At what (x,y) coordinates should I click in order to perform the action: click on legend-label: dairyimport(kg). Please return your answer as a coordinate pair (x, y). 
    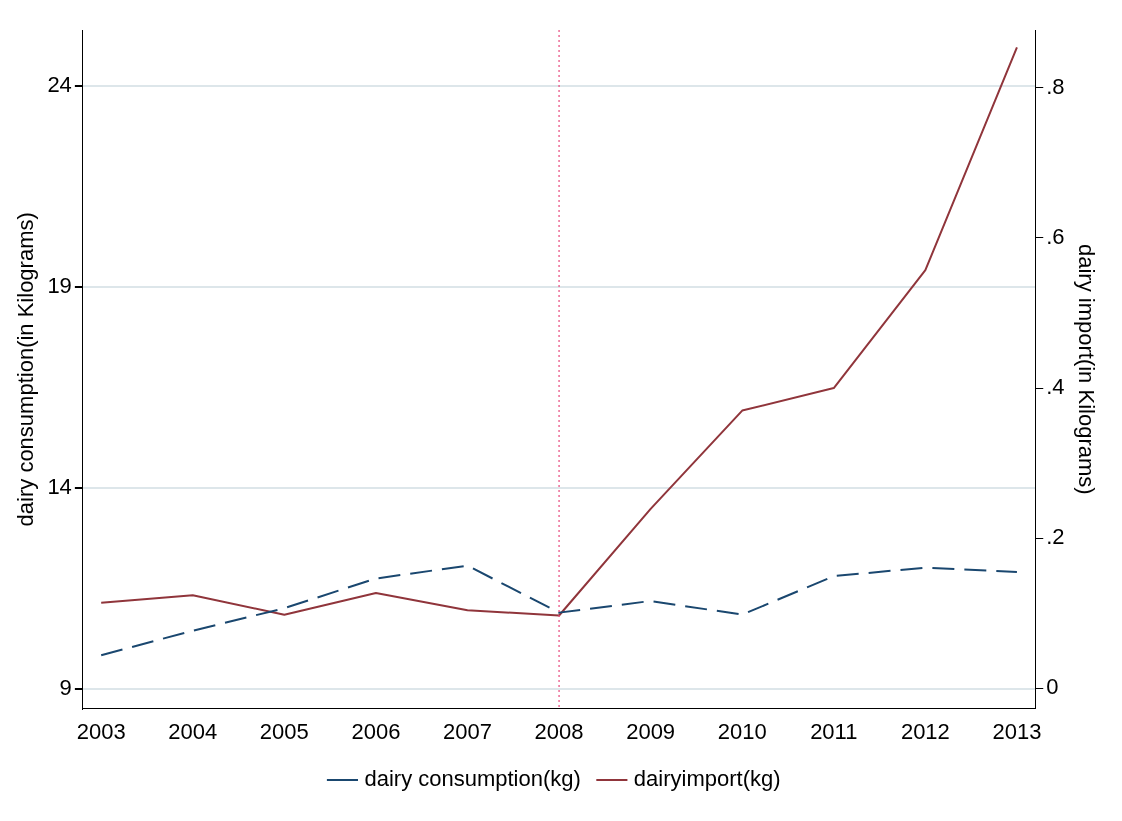
    Looking at the image, I should click on (707, 779).